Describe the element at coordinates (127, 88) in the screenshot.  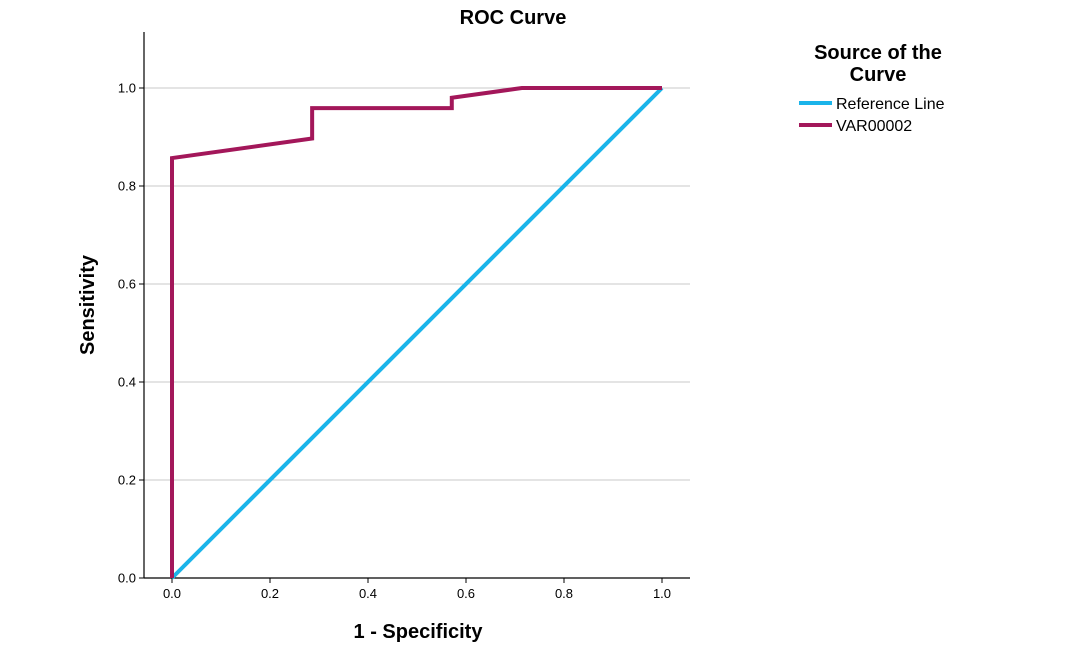
I see `y-tick-label-5: 1.0` at that location.